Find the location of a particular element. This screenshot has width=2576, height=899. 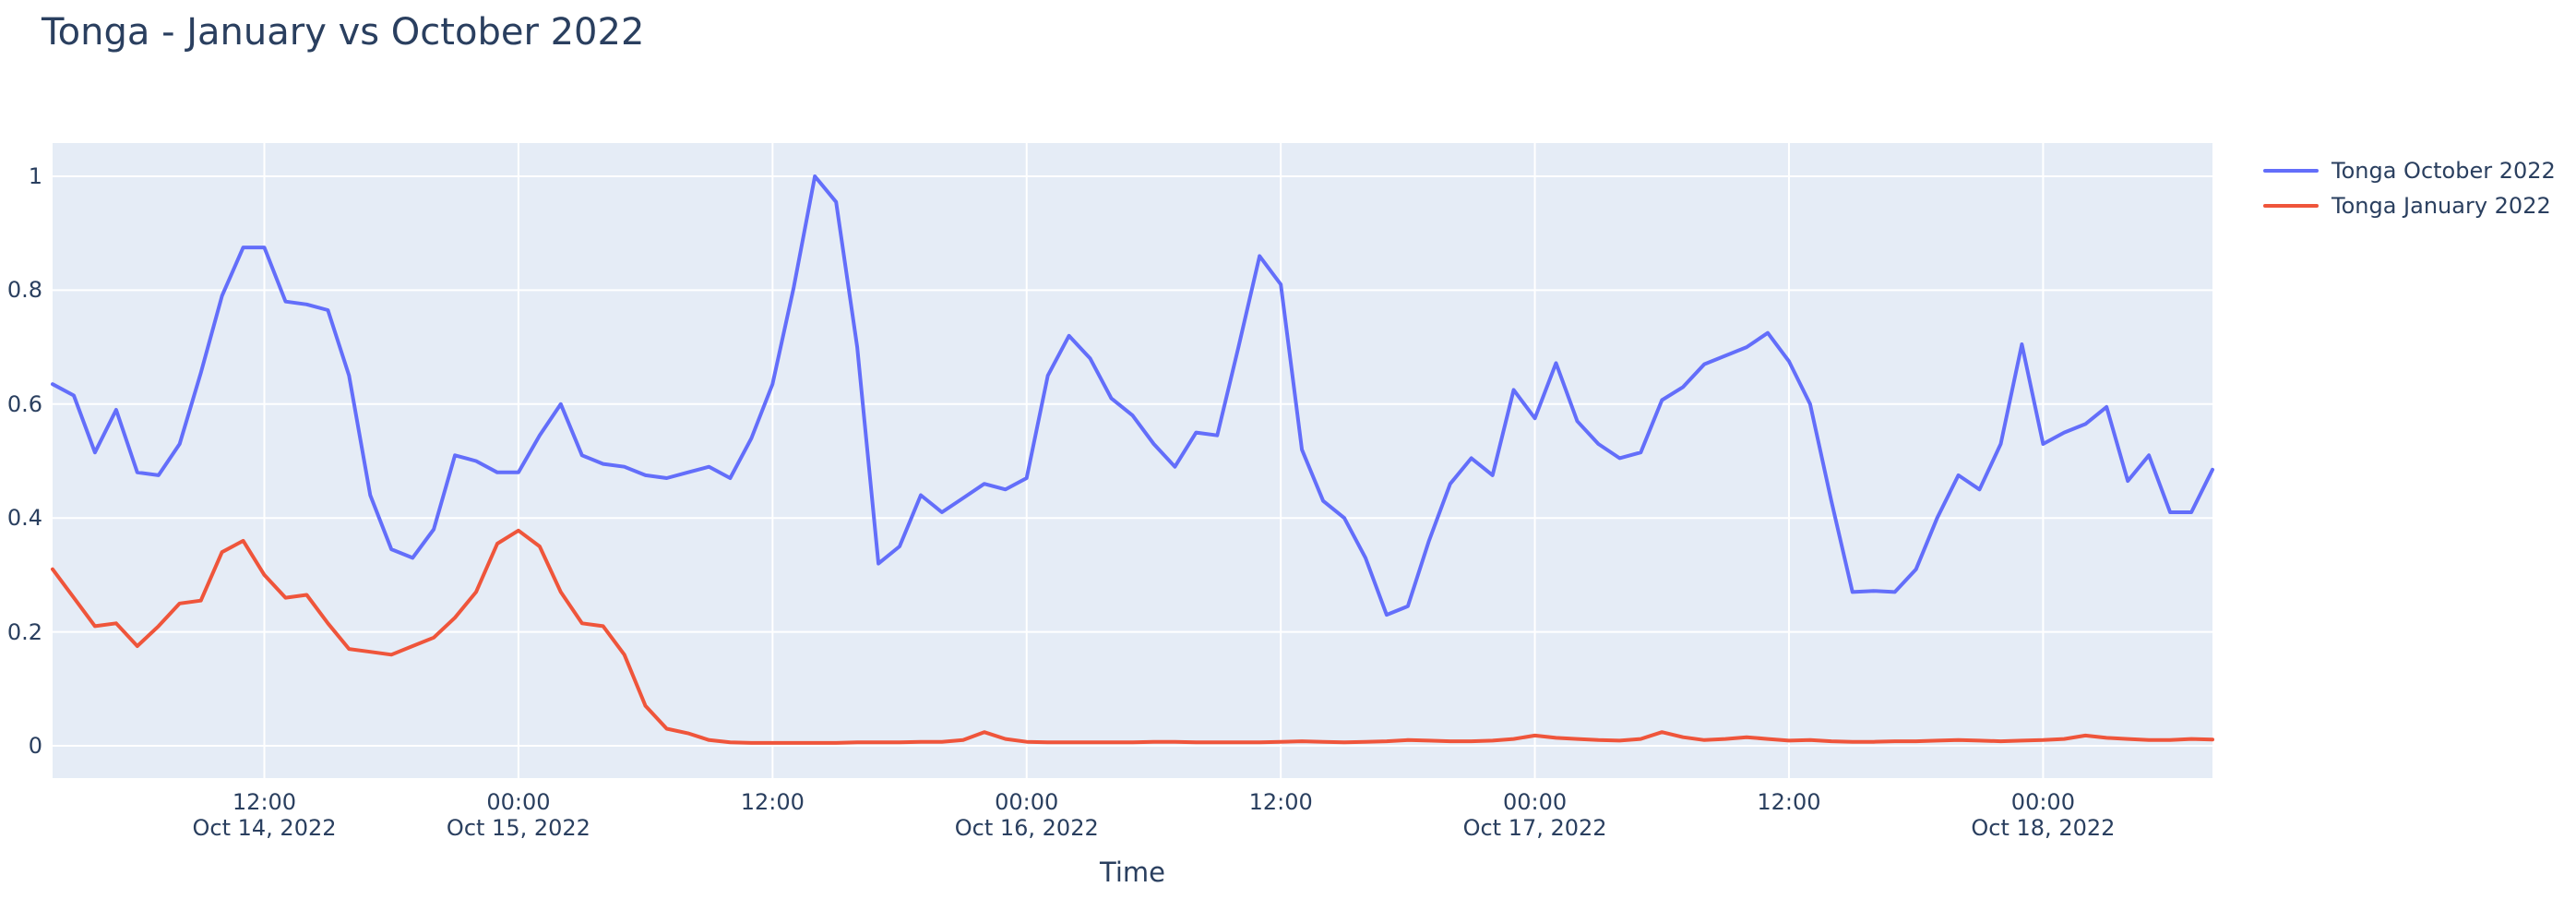

legend-item-october: Tonga October 2022 is located at coordinates (2409, 170).